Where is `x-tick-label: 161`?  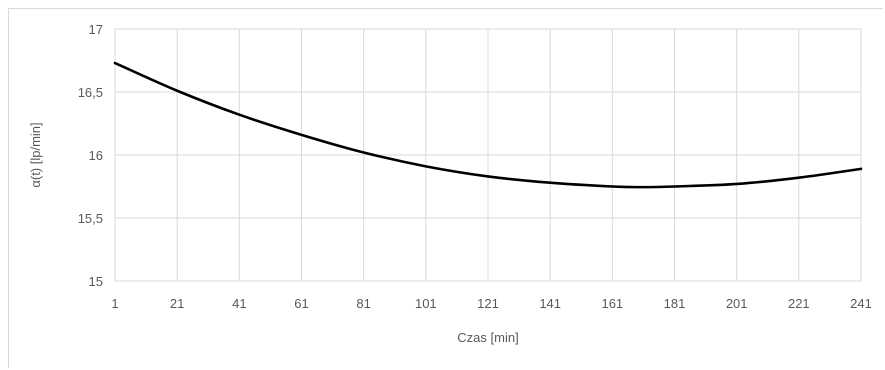 x-tick-label: 161 is located at coordinates (612, 303).